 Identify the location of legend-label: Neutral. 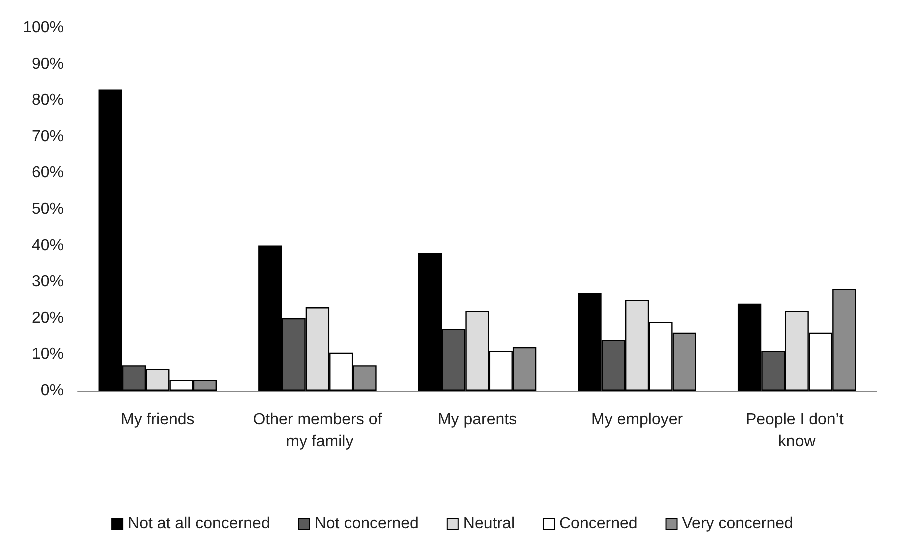
(489, 524).